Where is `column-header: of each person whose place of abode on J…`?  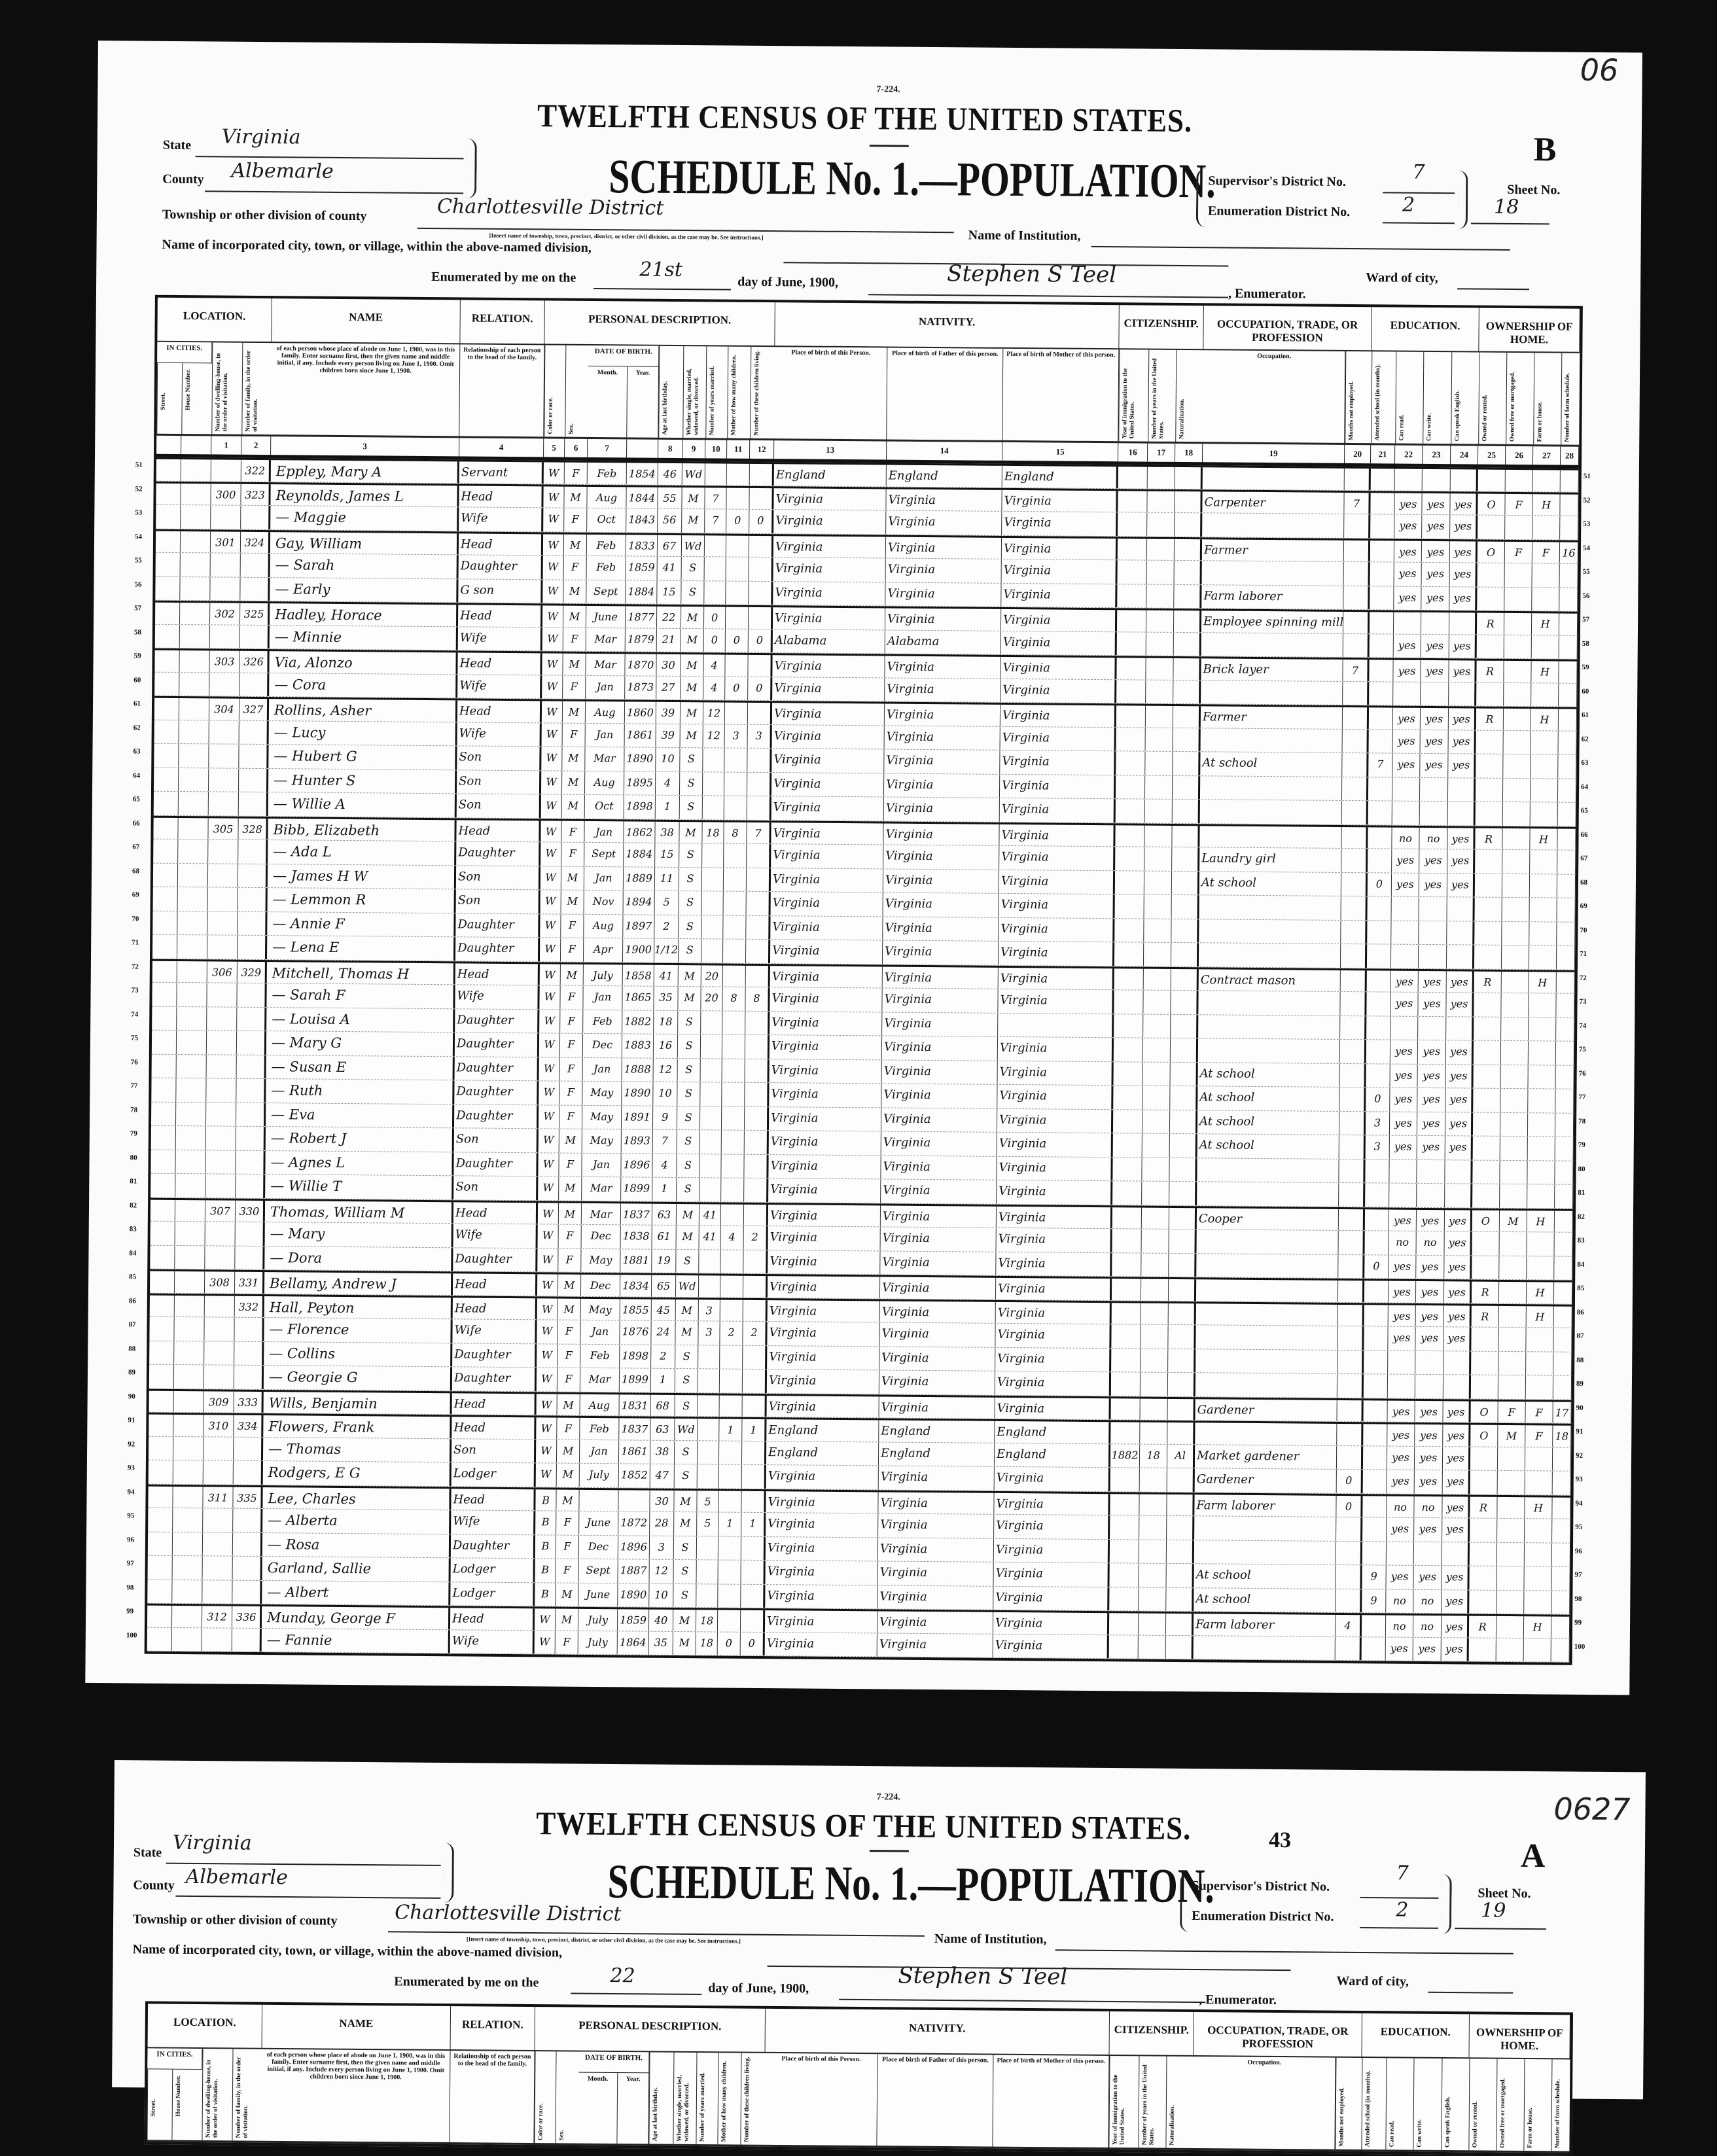
column-header: of each person whose place of abode on J… is located at coordinates (366, 389).